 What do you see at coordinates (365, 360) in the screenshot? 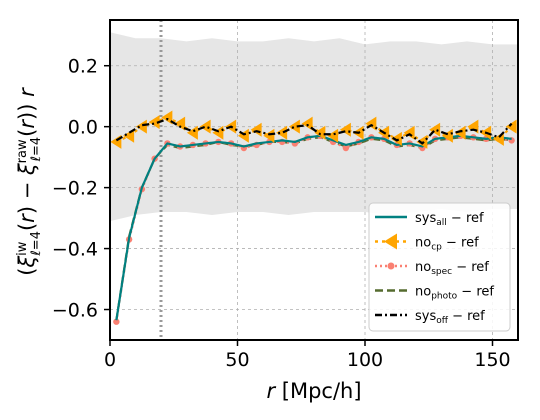
I see `x-tick-label: 100` at bounding box center [365, 360].